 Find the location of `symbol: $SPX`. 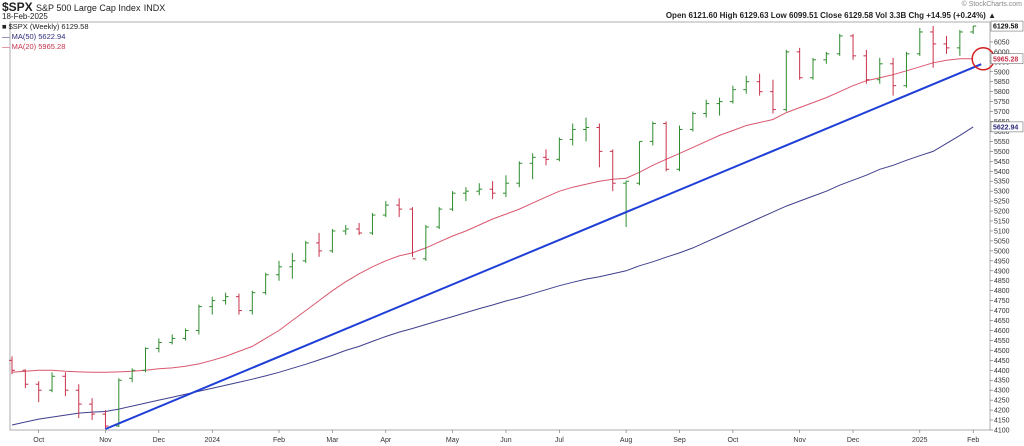

symbol: $SPX is located at coordinates (17, 7).